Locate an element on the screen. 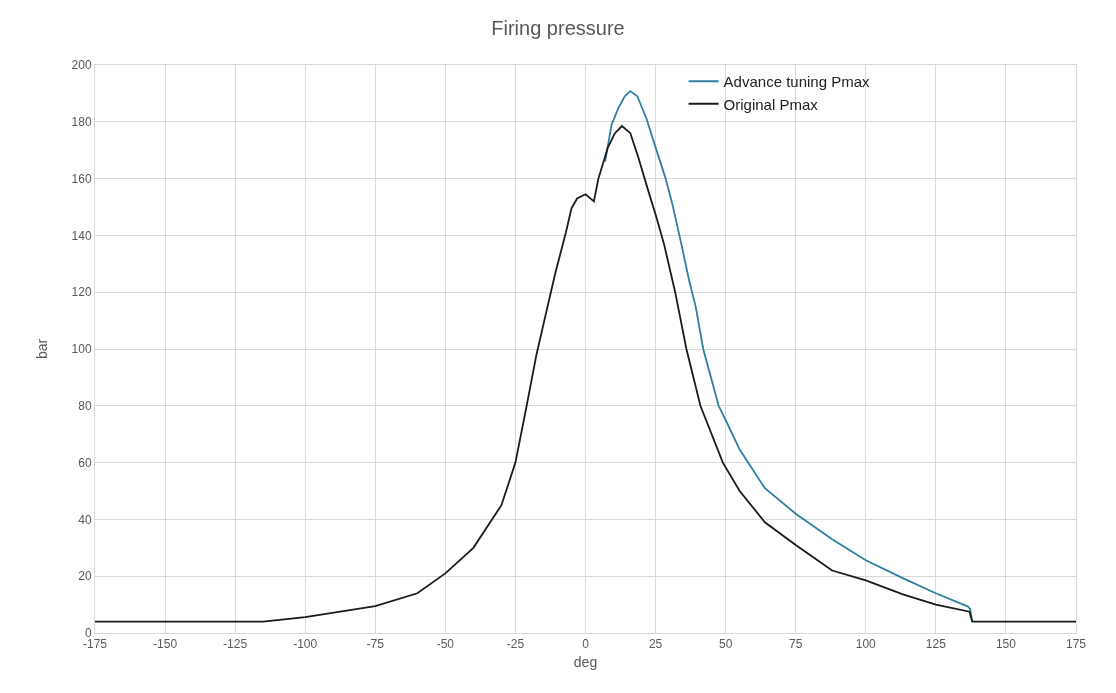  x-tick-label: 25 is located at coordinates (655, 644).